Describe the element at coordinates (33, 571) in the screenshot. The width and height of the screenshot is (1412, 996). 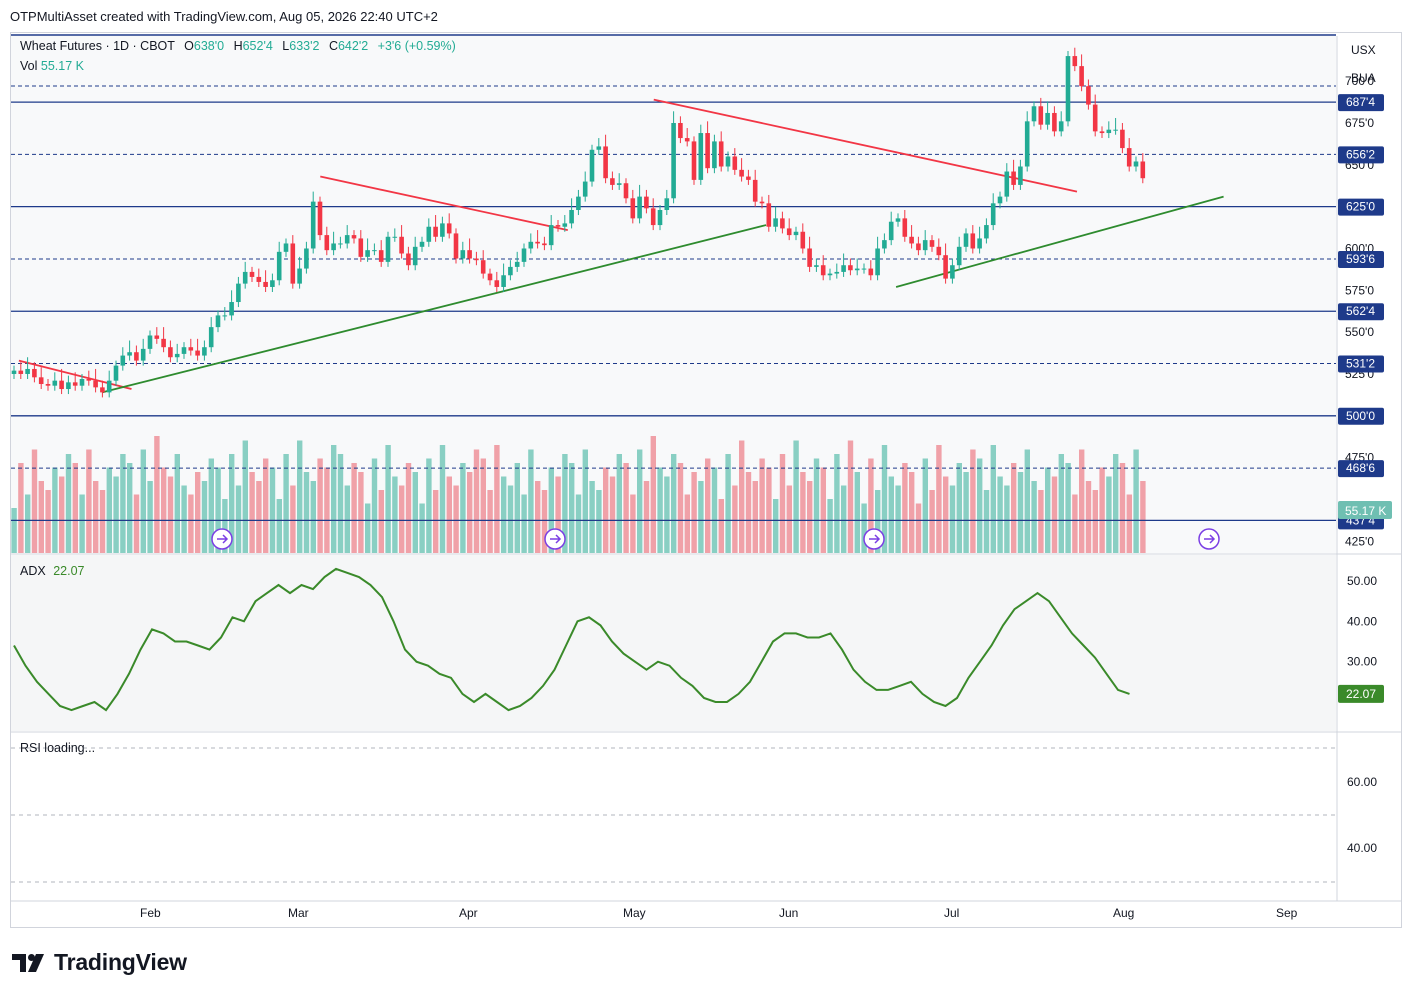
I see `adx-label: ADX` at that location.